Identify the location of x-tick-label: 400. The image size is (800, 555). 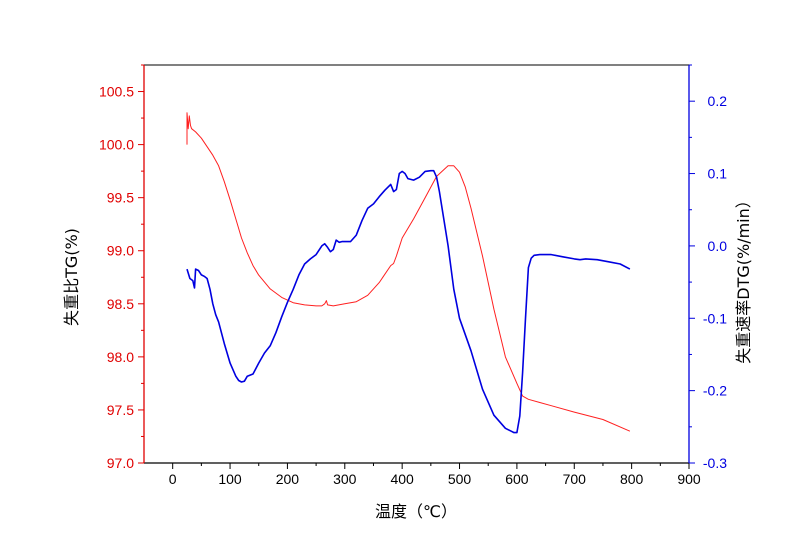
(402, 479).